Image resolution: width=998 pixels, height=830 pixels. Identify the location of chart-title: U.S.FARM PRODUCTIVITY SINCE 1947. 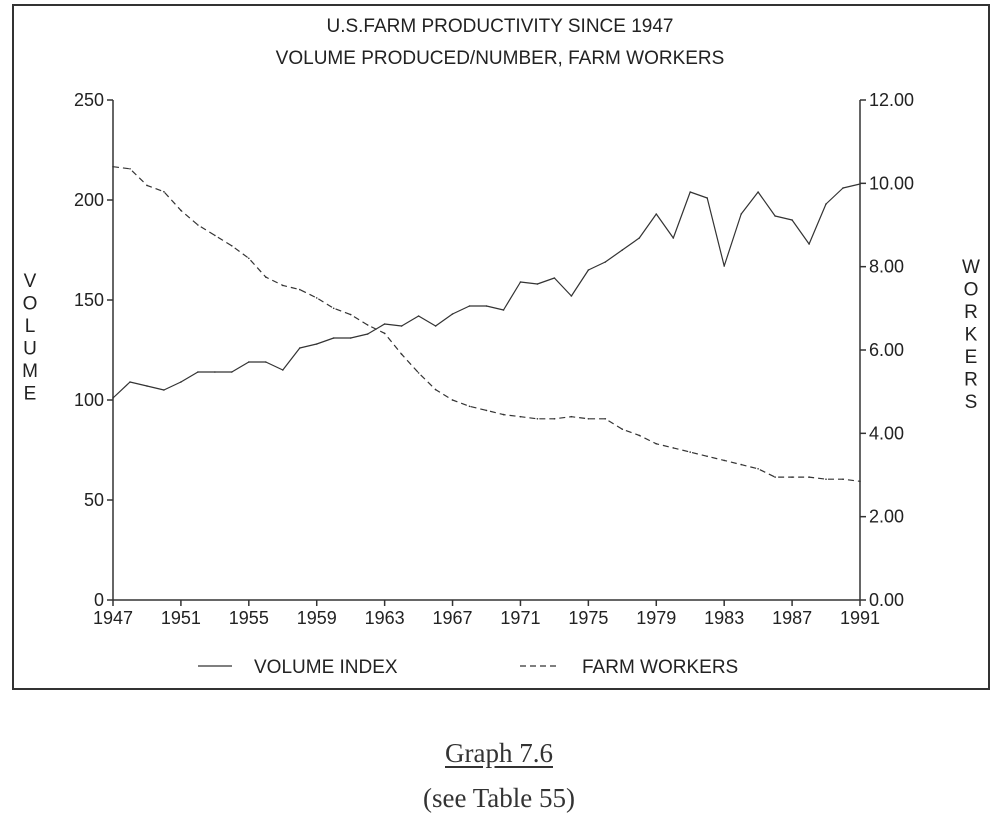
(499, 26).